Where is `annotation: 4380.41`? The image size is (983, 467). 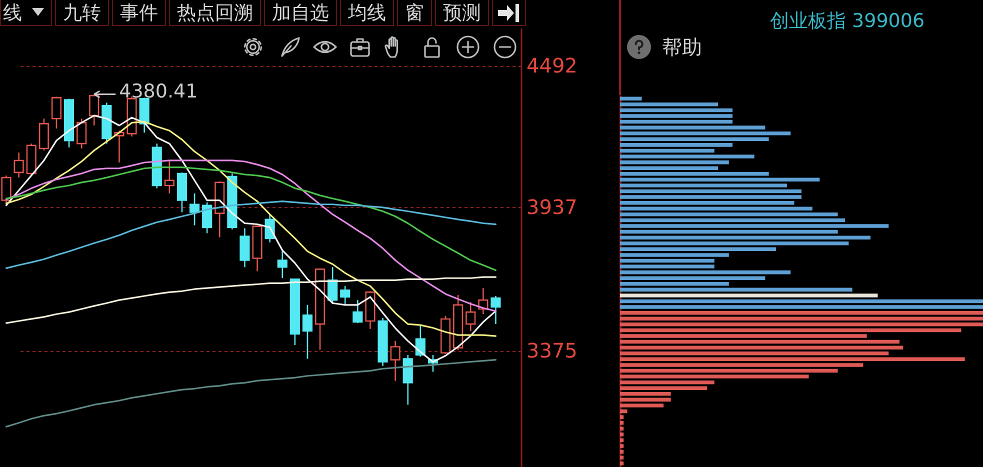
annotation: 4380.41 is located at coordinates (158, 91).